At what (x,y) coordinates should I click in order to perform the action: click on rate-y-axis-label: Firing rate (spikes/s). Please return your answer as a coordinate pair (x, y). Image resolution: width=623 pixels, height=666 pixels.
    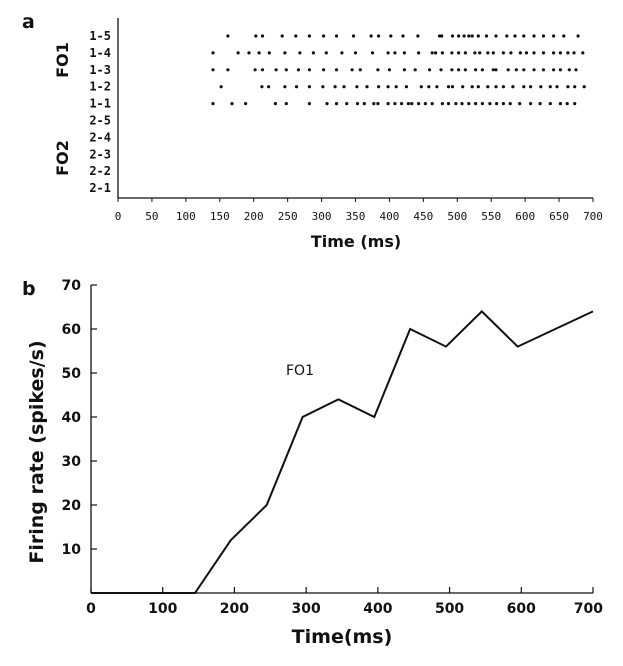
    Looking at the image, I should click on (37, 451).